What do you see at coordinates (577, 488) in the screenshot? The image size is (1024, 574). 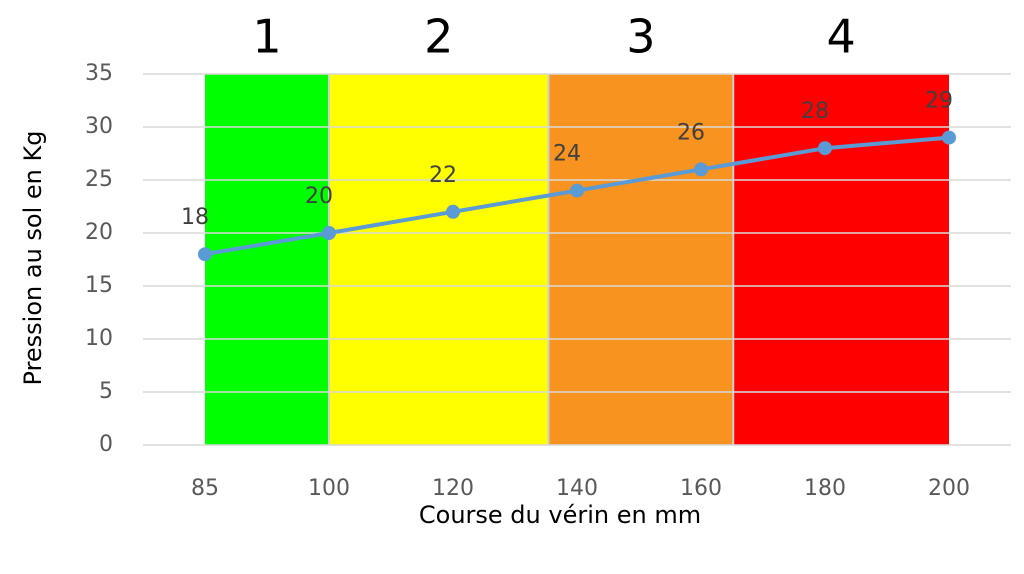 I see `x-tick-label: 140` at bounding box center [577, 488].